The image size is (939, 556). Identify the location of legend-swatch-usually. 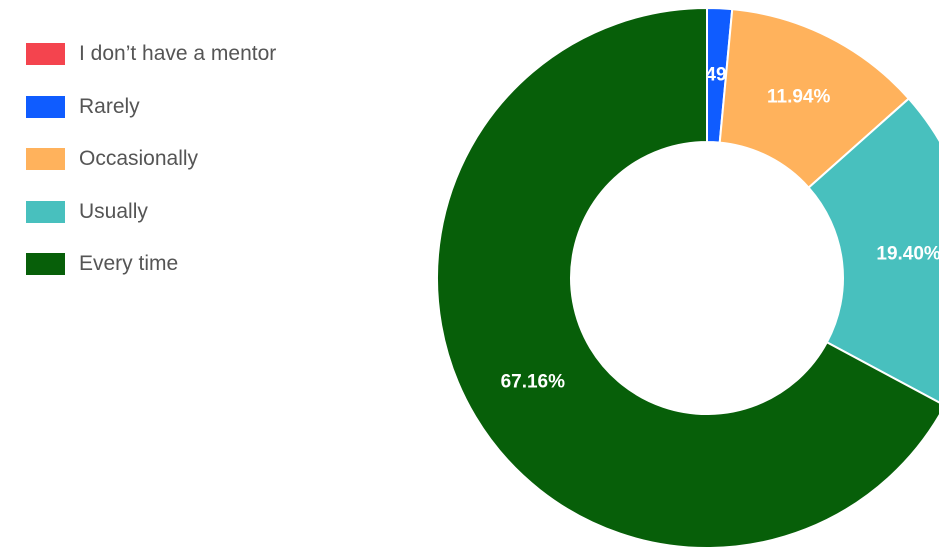
(45, 211).